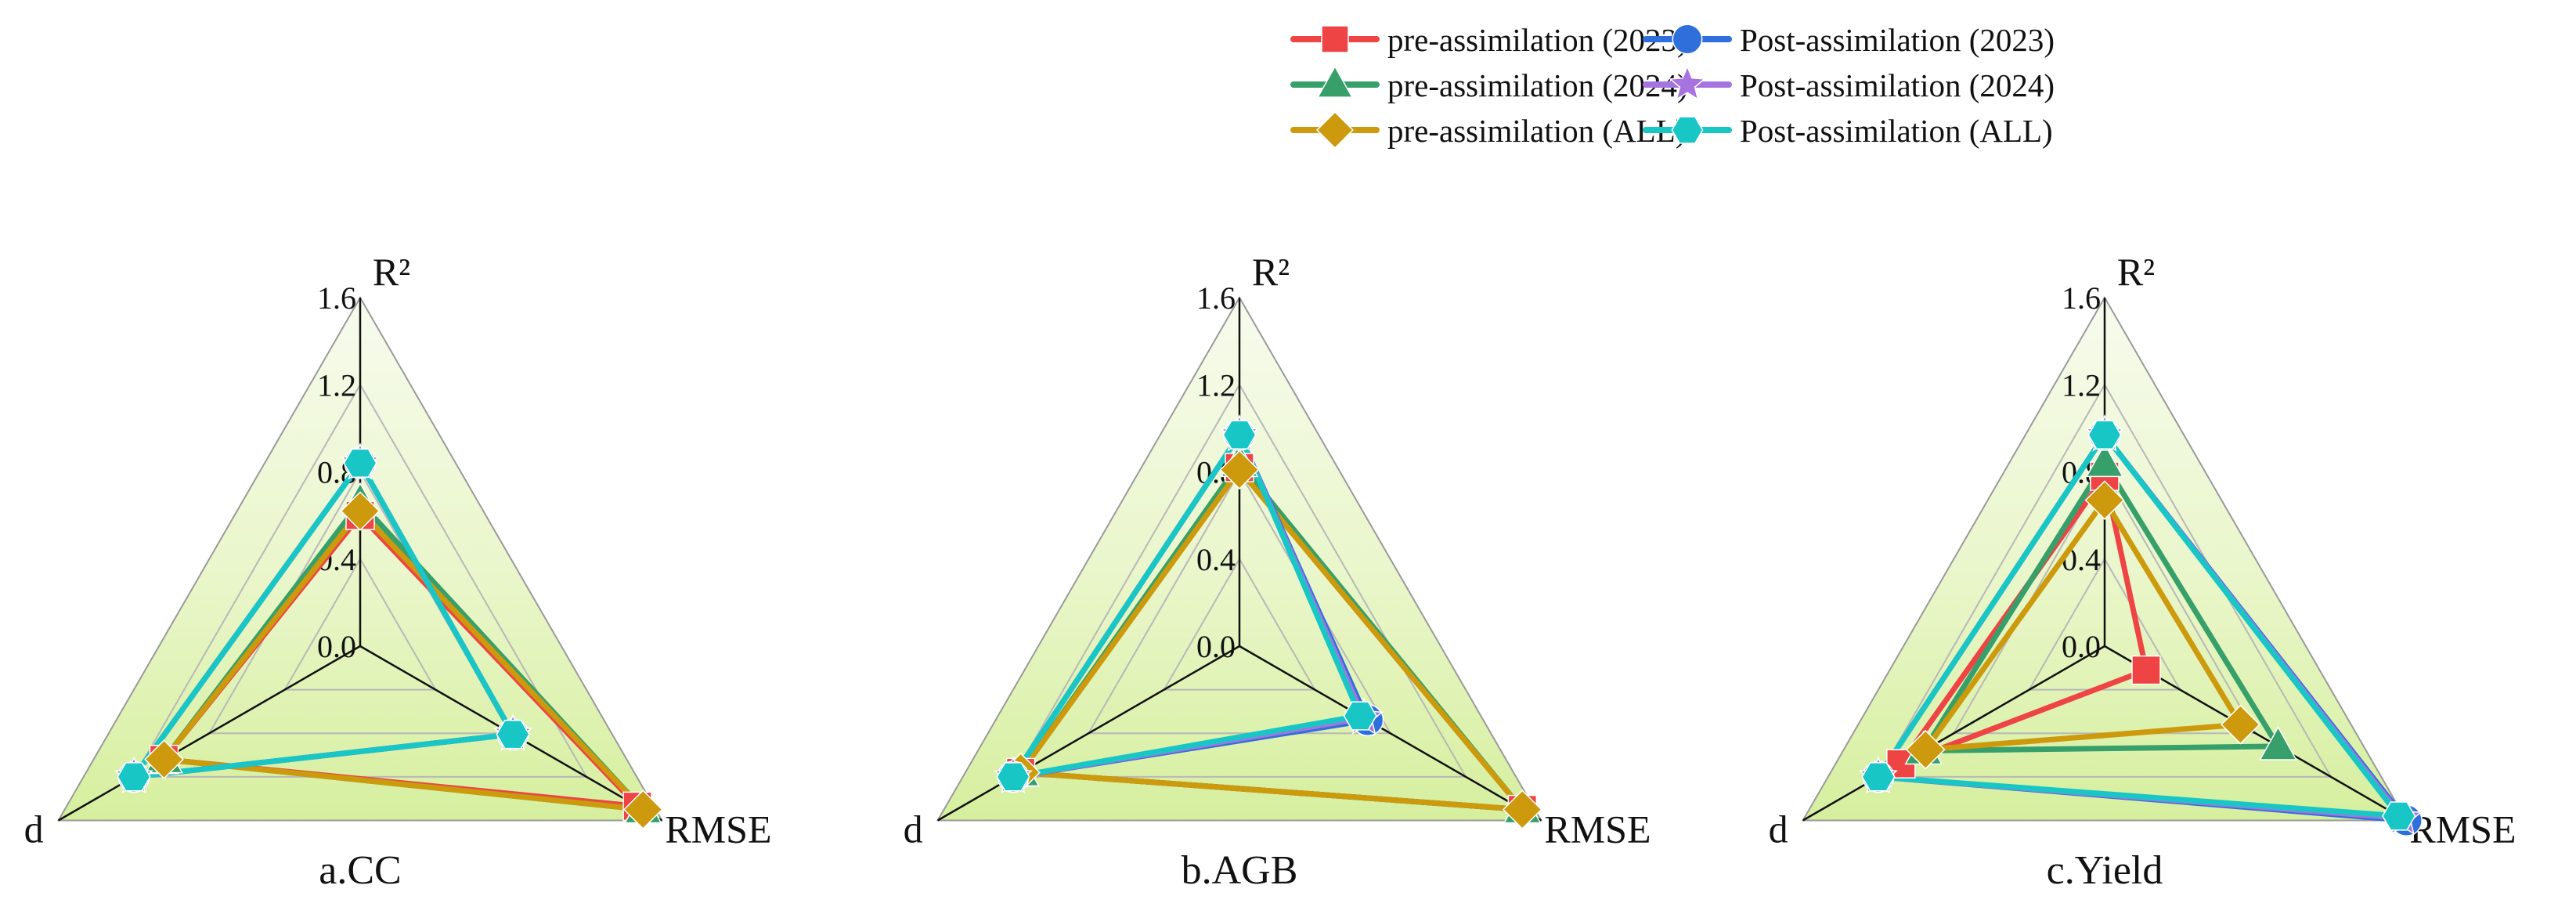  What do you see at coordinates (1536, 131) in the screenshot?
I see `legend-label: pre-assimilation (ALL)` at bounding box center [1536, 131].